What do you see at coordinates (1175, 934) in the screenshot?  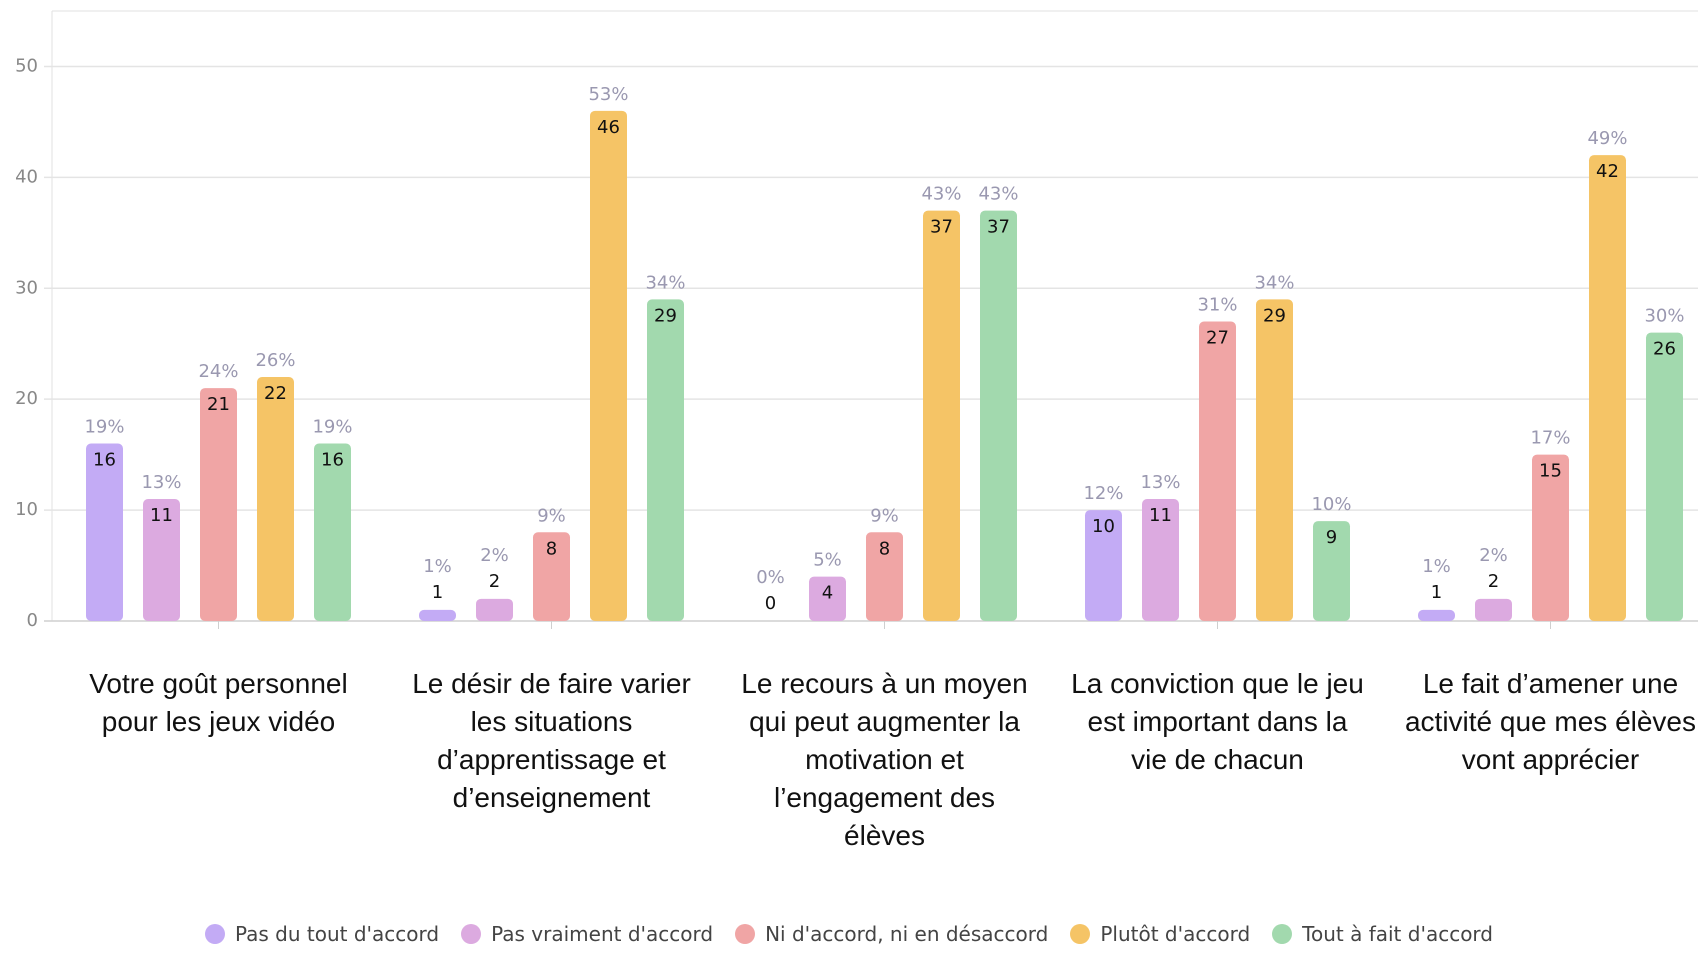 I see `legend-label: Plutôt d'accord` at bounding box center [1175, 934].